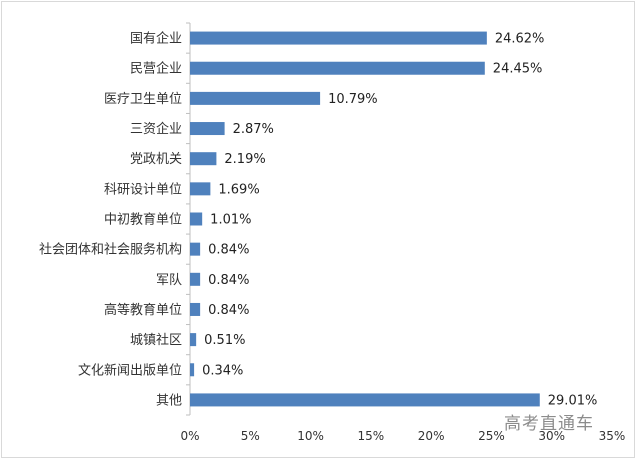  Describe the element at coordinates (573, 400) in the screenshot. I see `data-label: 29.01%` at that location.